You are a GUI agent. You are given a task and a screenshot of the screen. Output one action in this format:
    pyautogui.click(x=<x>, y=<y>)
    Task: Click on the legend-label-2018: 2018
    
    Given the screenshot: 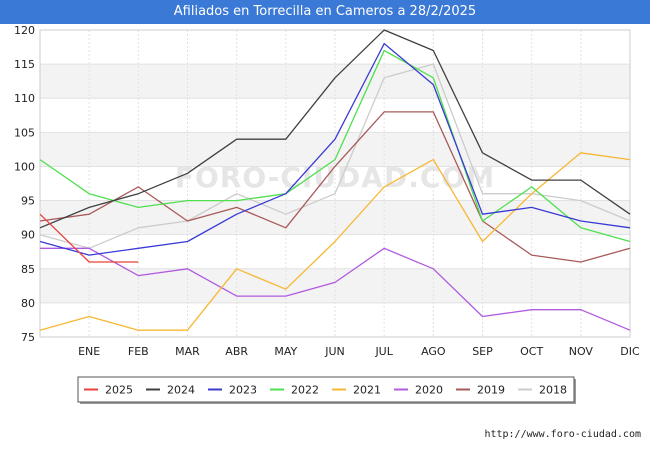 What is the action you would take?
    pyautogui.click(x=553, y=390)
    